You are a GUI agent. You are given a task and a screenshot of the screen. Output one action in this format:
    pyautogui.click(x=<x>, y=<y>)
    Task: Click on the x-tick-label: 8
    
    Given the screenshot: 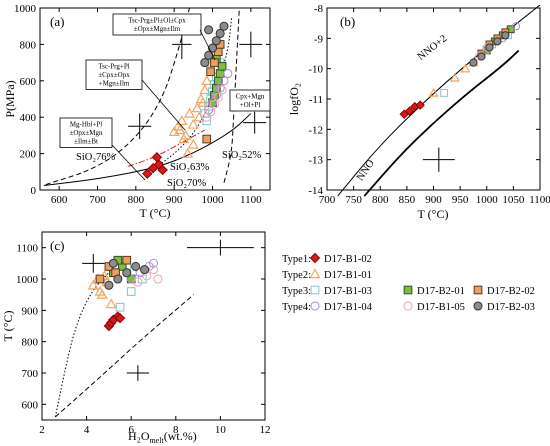 What is the action you would take?
    pyautogui.click(x=176, y=430)
    